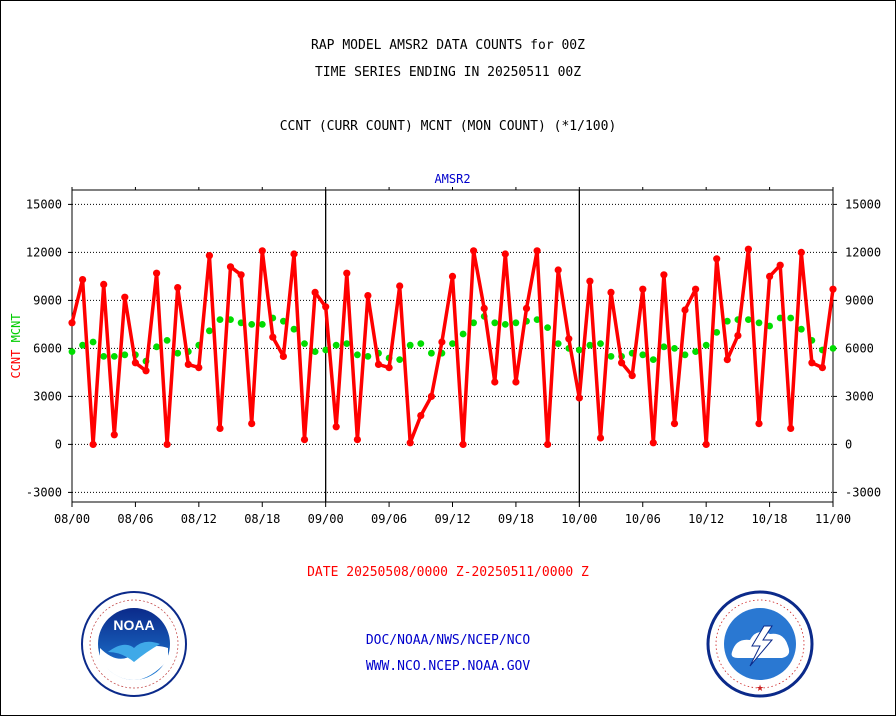  Describe the element at coordinates (863, 204) in the screenshot. I see `y-tick-label-right: 15000` at that location.